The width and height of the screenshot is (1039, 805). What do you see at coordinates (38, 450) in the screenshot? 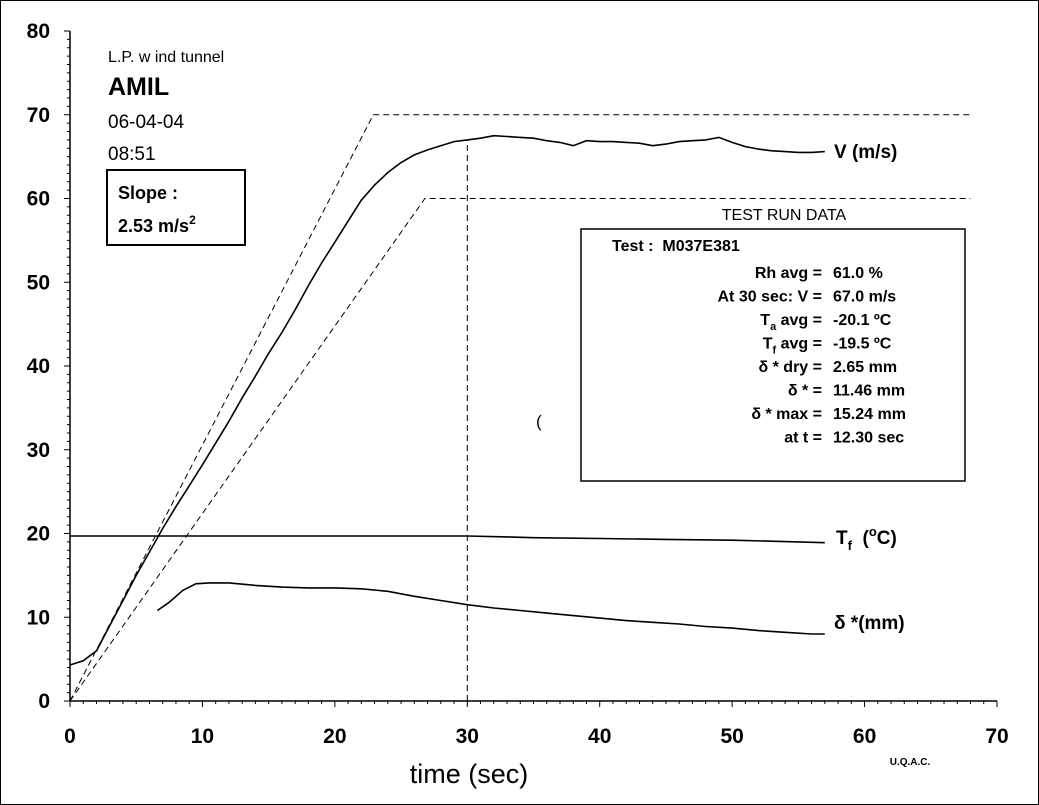
I see `y-tick-label: 30` at bounding box center [38, 450].